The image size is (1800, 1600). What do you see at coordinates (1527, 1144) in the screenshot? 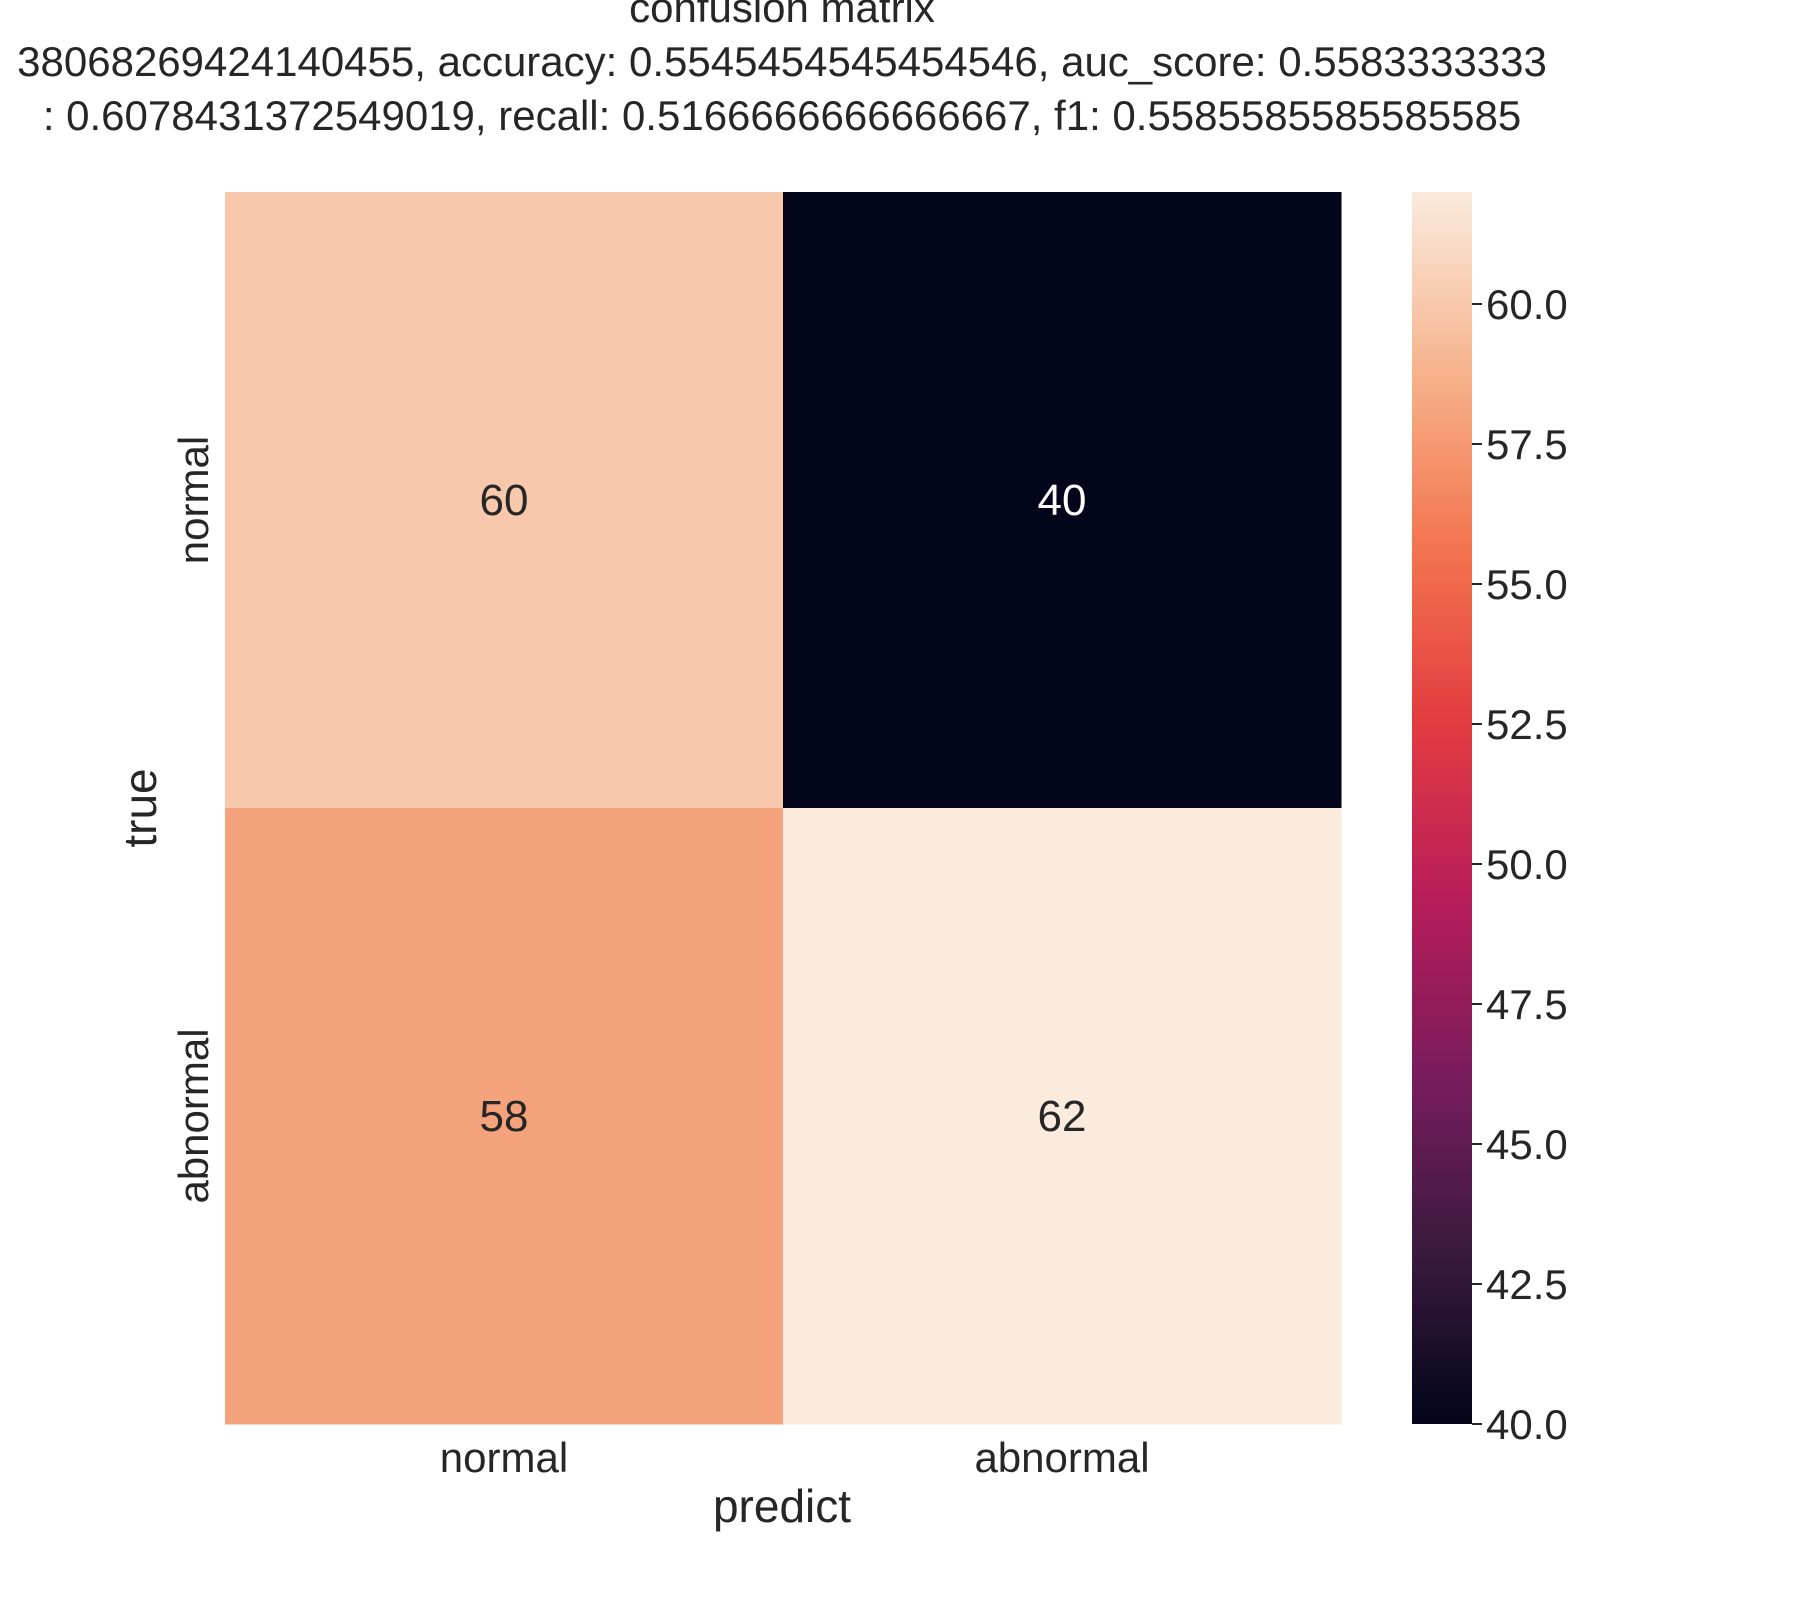
I see `colorbar-tick-label: 45.0` at bounding box center [1527, 1144].